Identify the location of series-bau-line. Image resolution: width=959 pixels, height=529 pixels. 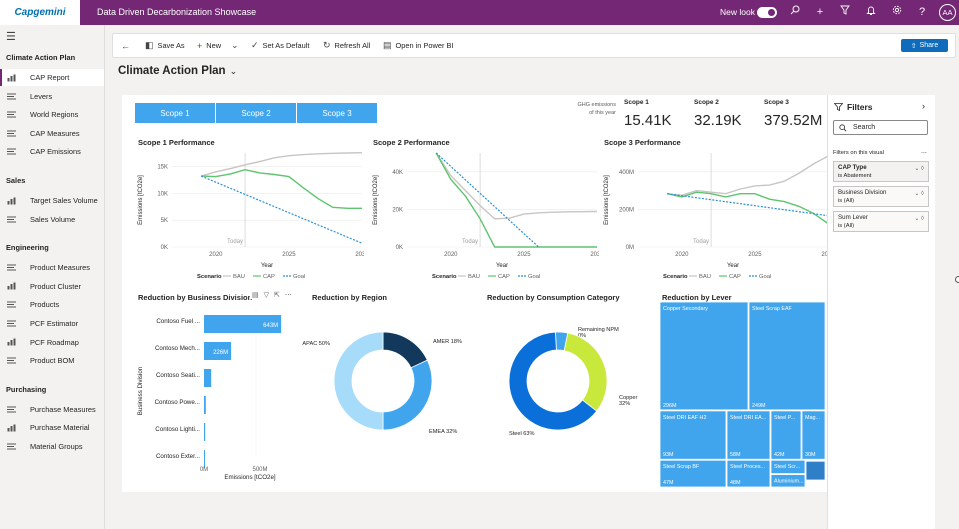
(516, 186).